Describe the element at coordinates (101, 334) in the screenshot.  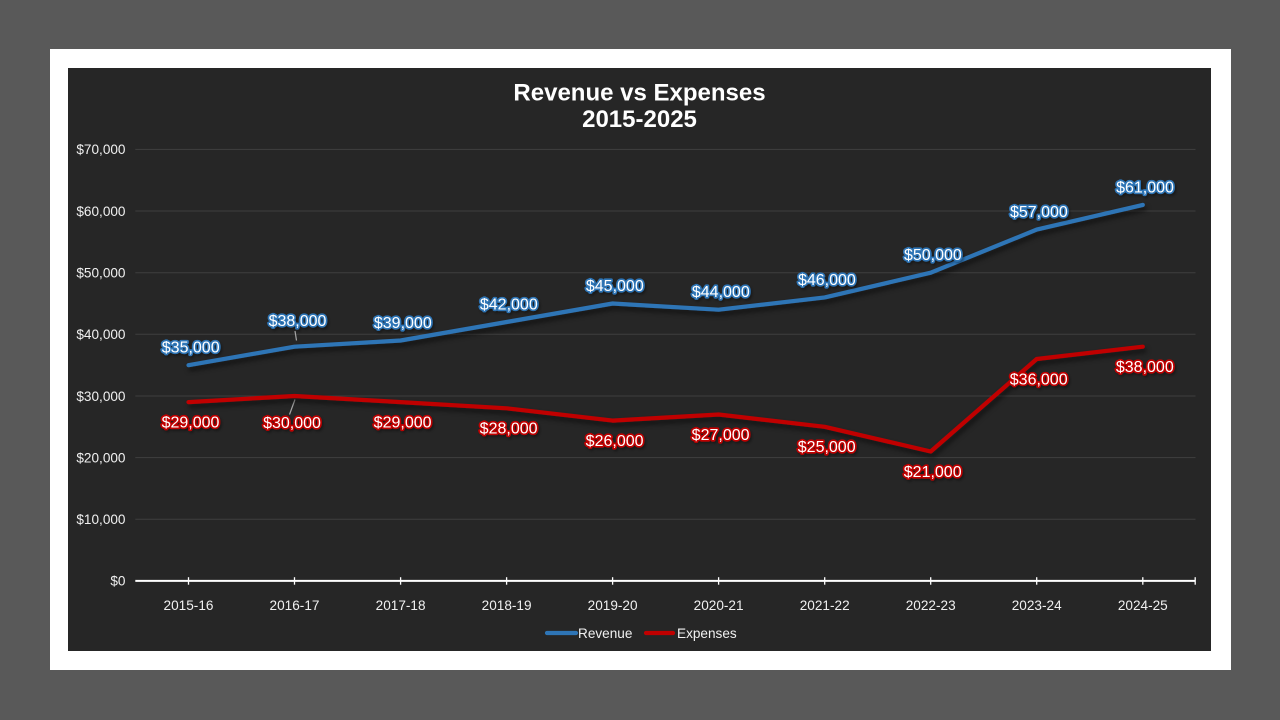
I see `svg-text: $40,000` at that location.